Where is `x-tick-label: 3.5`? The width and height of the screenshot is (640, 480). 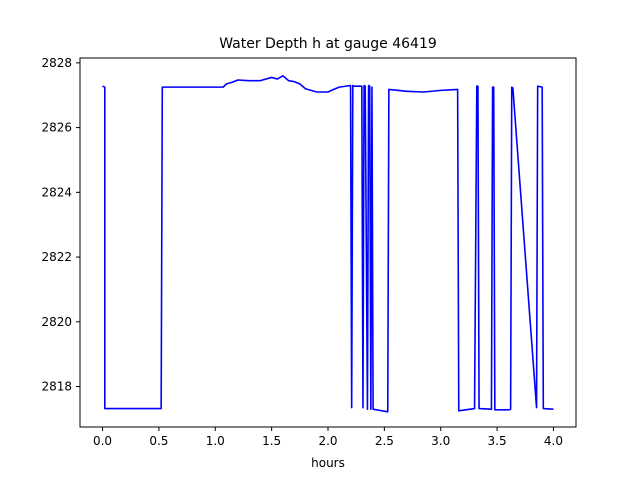
x-tick-label: 3.5 is located at coordinates (497, 441).